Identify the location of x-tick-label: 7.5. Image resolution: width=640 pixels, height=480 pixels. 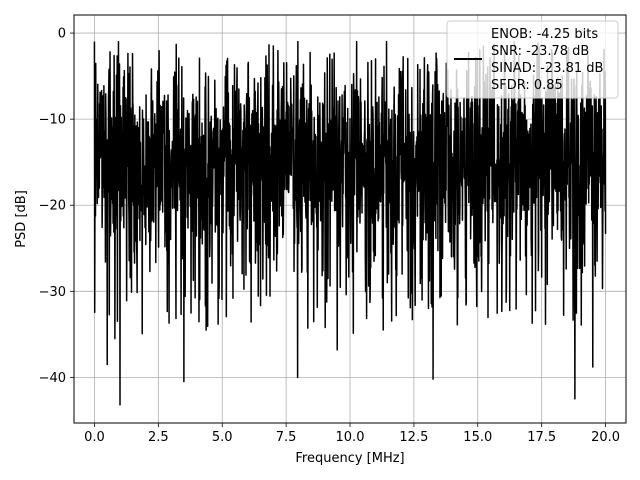
(286, 437).